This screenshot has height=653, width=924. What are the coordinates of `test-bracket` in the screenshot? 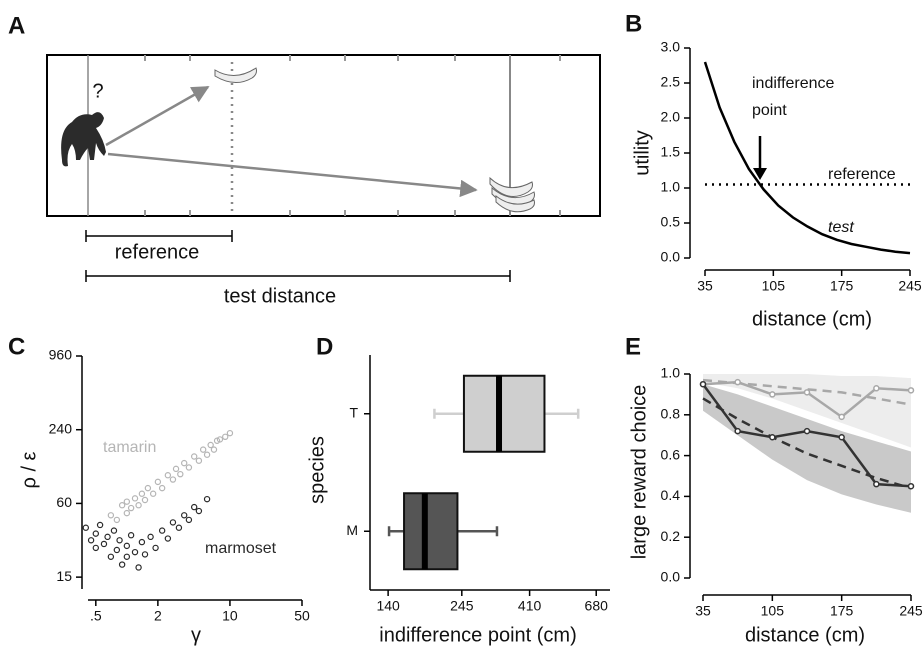 It's located at (298, 276).